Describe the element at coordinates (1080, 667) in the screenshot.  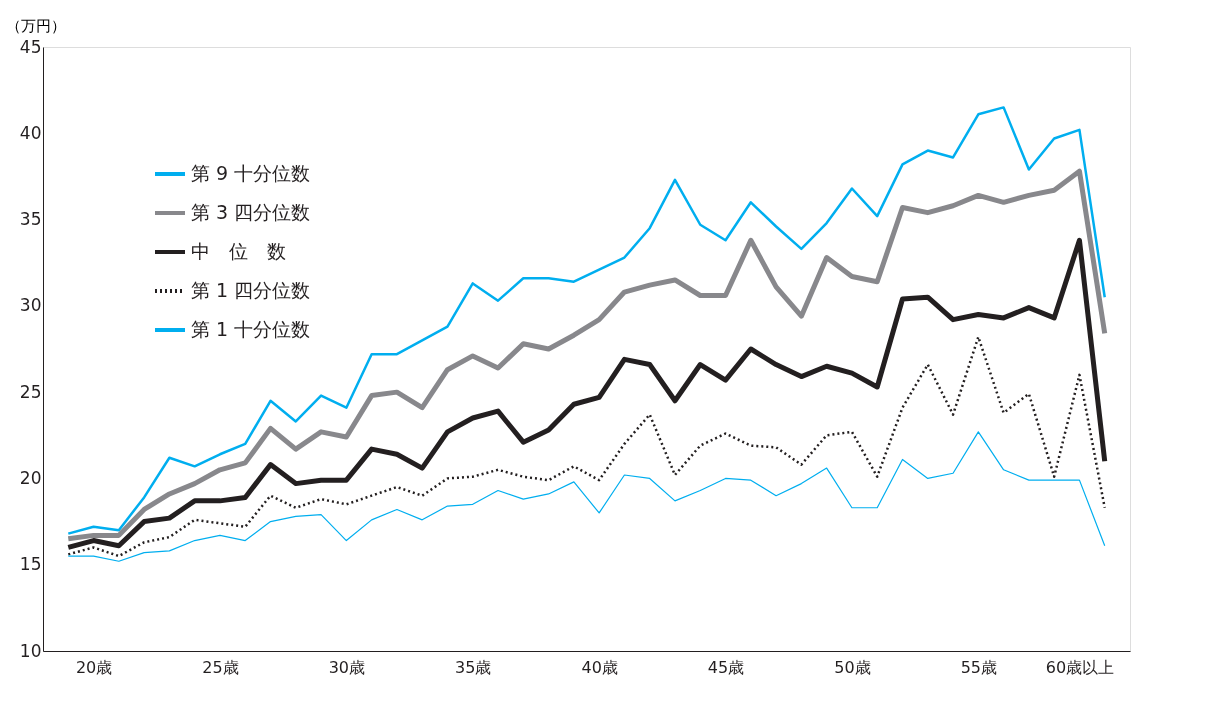
I see `x-tick-label: 60歳以上` at that location.